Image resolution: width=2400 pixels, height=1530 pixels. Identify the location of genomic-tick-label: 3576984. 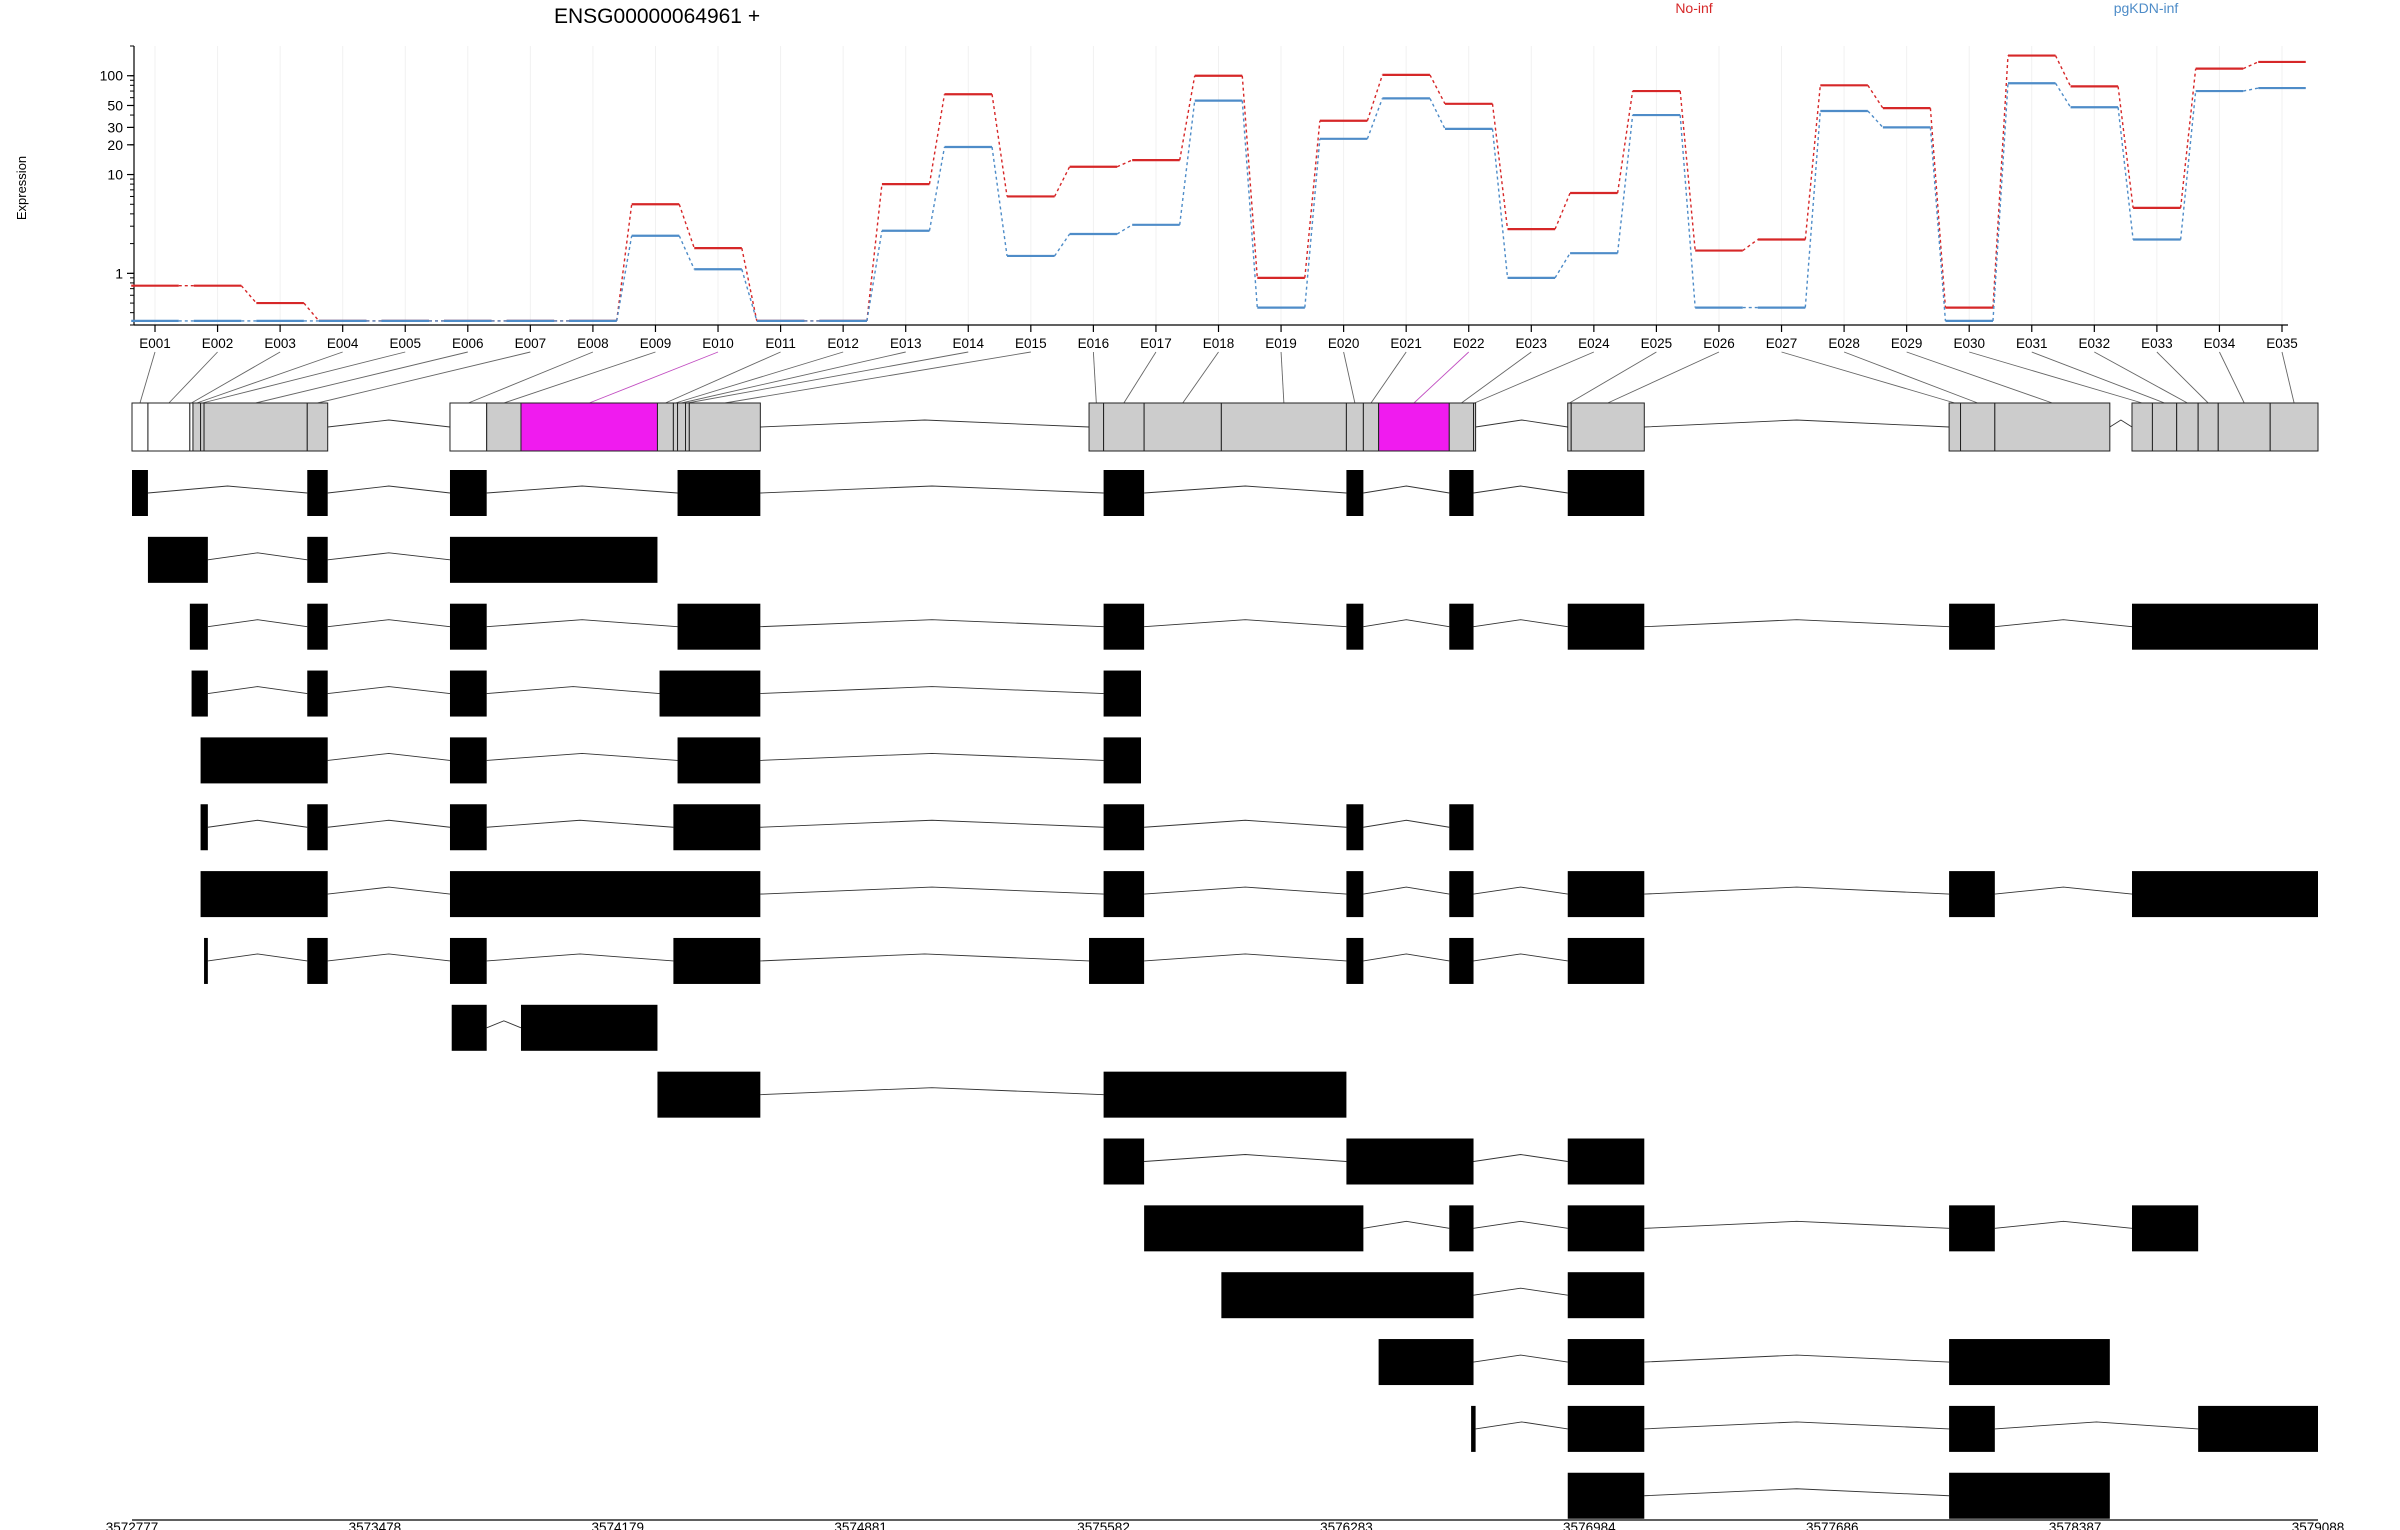
(1589, 1525).